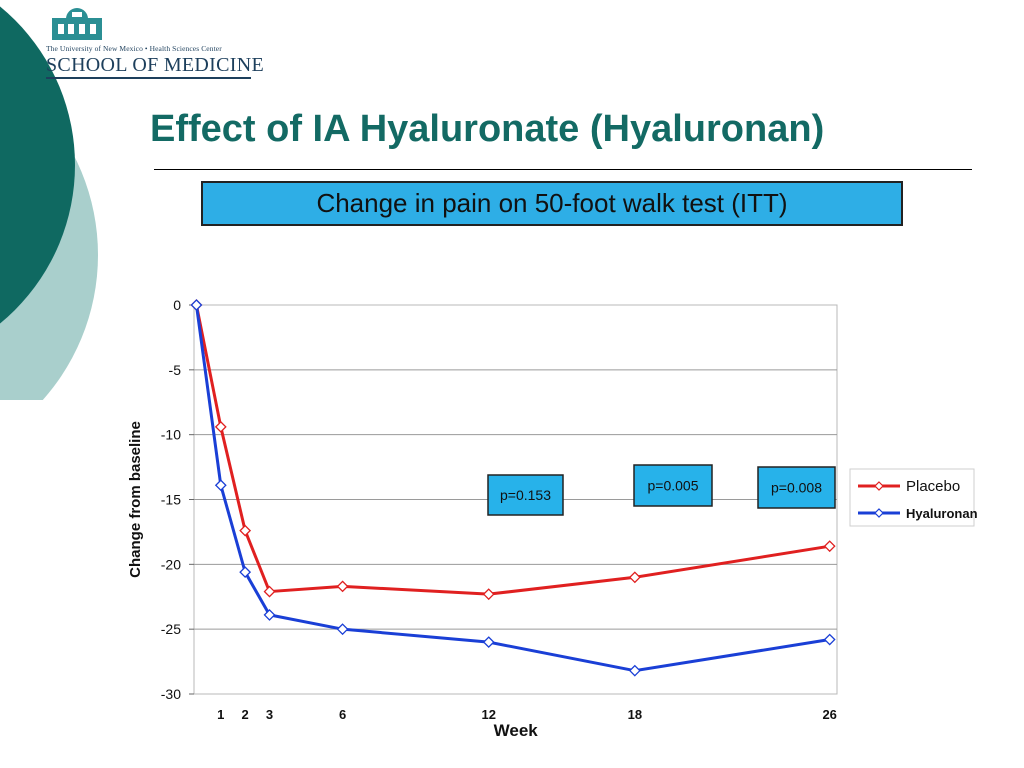 This screenshot has width=1024, height=768. I want to click on y-tick-label: -10, so click(171, 435).